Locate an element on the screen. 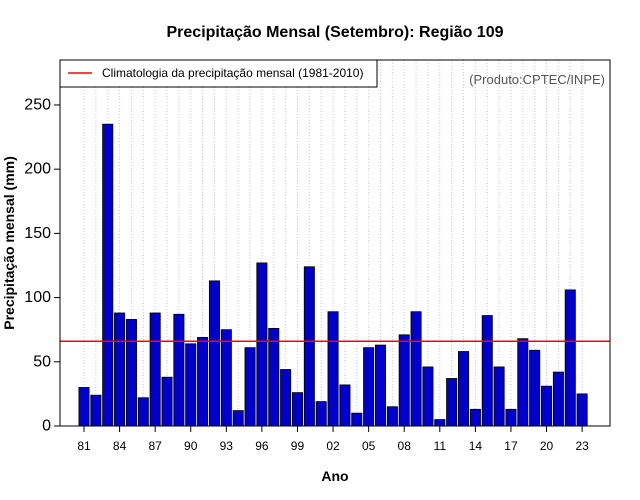  bar-2007 is located at coordinates (392, 416).